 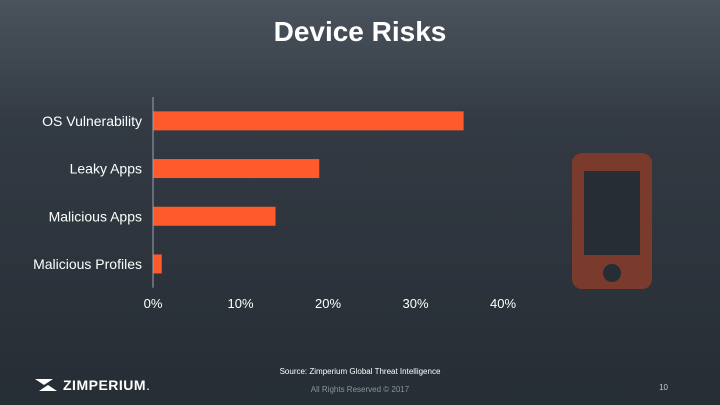 What do you see at coordinates (95, 216) in the screenshot?
I see `category-label: Malicious Apps` at bounding box center [95, 216].